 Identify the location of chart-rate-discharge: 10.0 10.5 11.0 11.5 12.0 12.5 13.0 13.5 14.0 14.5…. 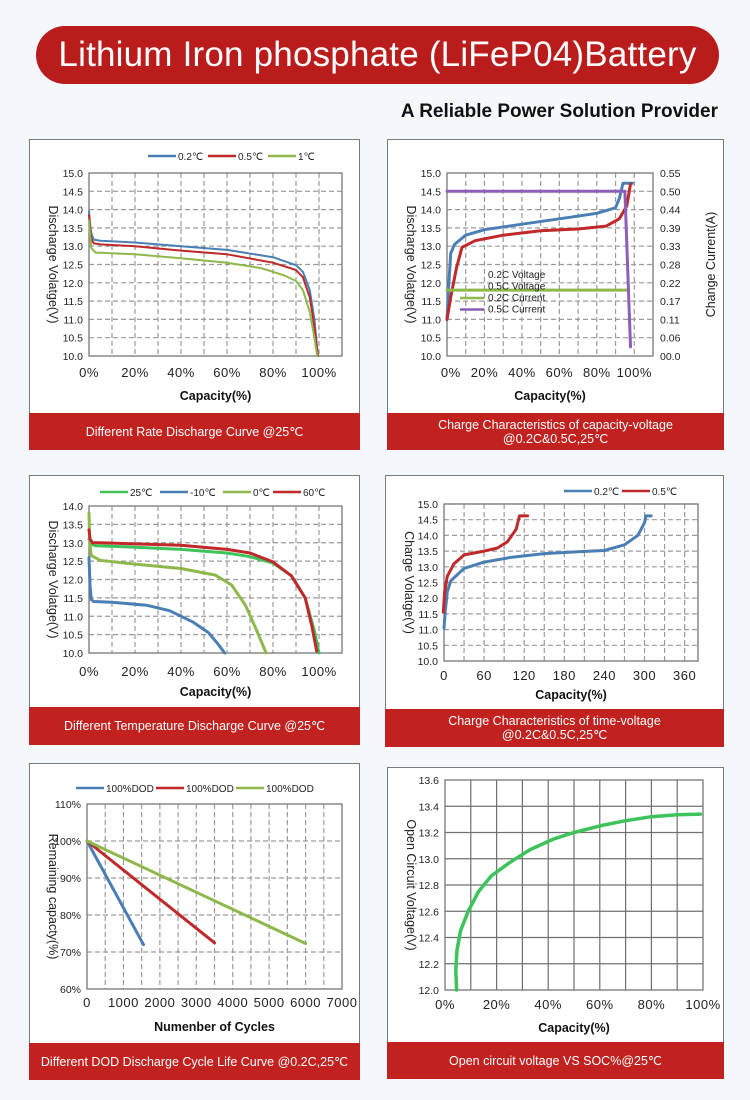
(194, 277).